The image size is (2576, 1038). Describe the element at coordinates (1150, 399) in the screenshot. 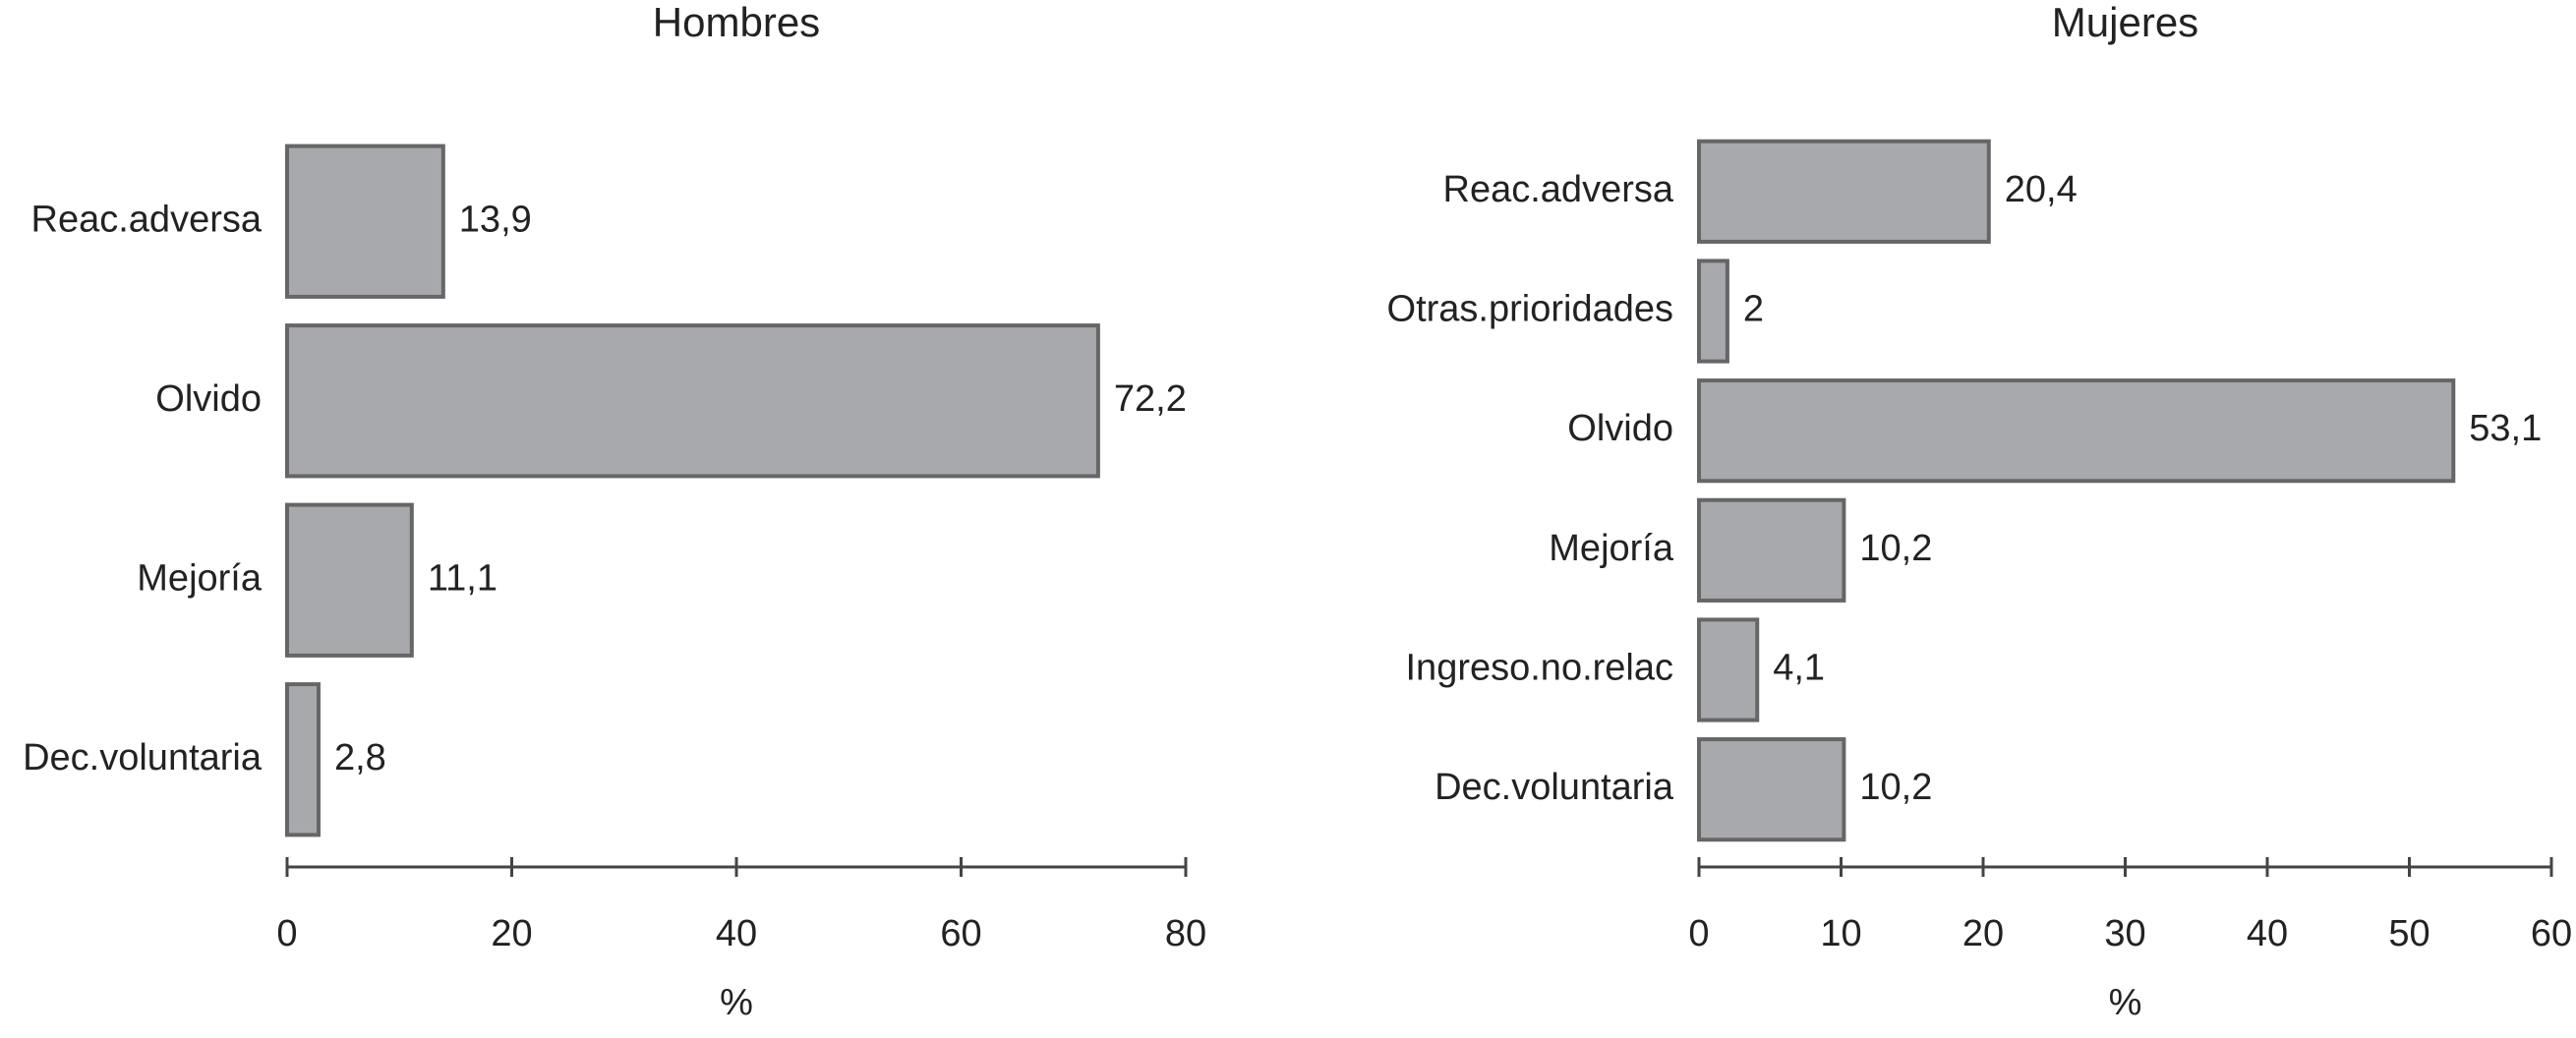

I see `value-label: 72,2` at that location.